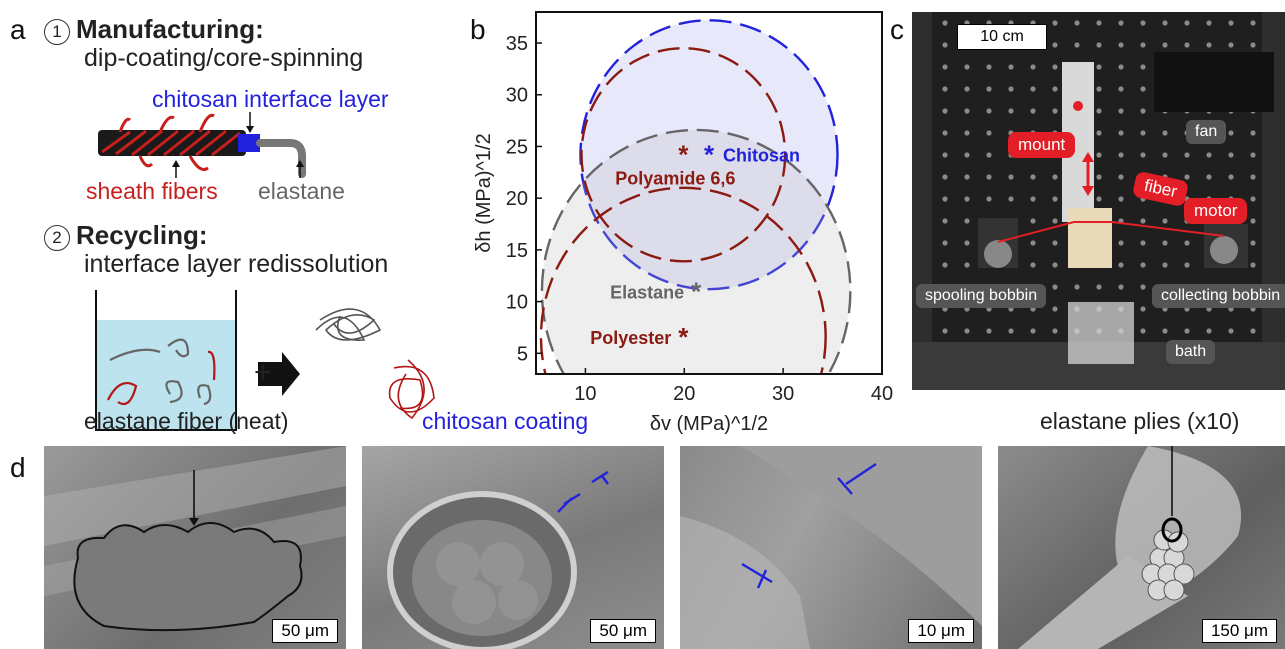 The height and width of the screenshot is (649, 1285). Describe the element at coordinates (709, 424) in the screenshot. I see `x-axis-label: δv (MPa)^1/2` at that location.